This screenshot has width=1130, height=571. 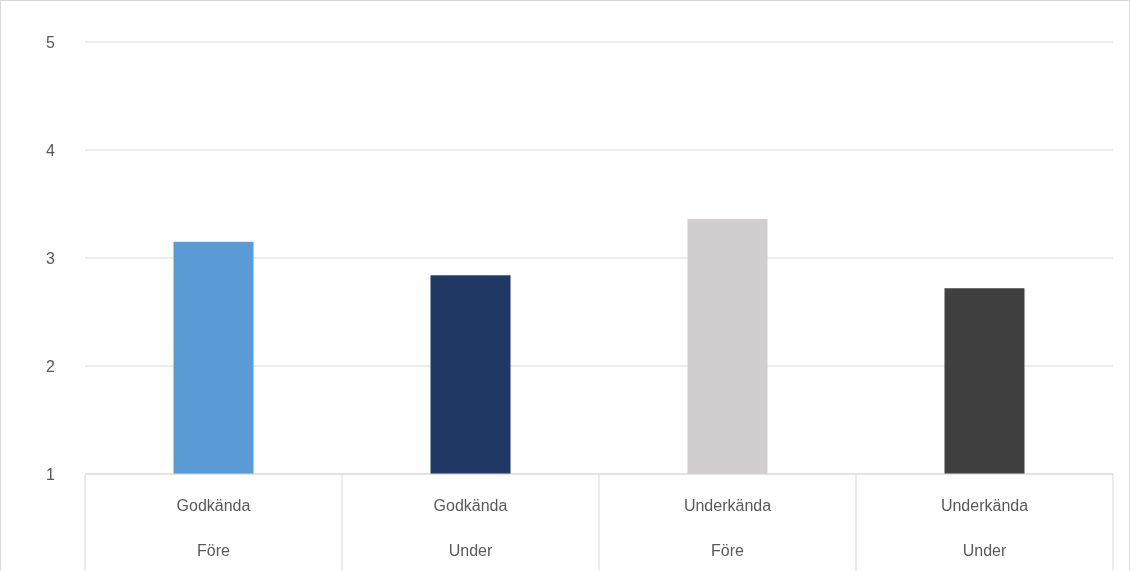 I want to click on category-label: Underkända Före, so click(x=727, y=528).